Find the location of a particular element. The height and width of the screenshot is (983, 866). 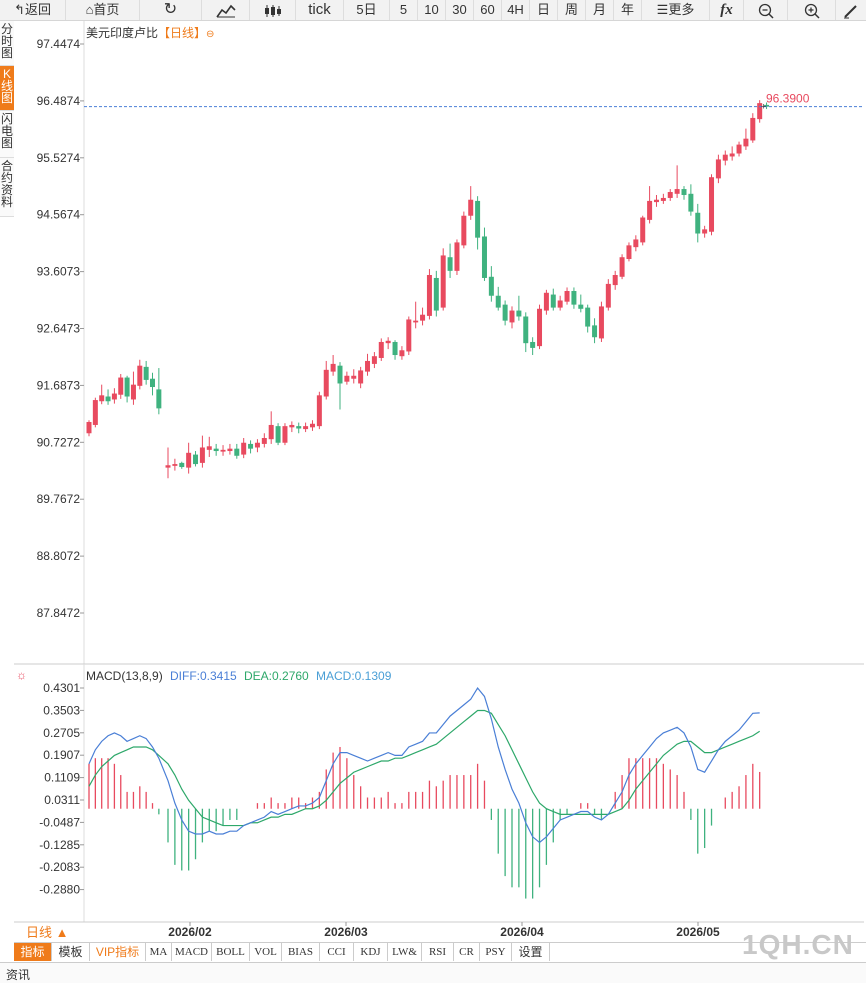

period-5-button: 5 is located at coordinates (404, 10).